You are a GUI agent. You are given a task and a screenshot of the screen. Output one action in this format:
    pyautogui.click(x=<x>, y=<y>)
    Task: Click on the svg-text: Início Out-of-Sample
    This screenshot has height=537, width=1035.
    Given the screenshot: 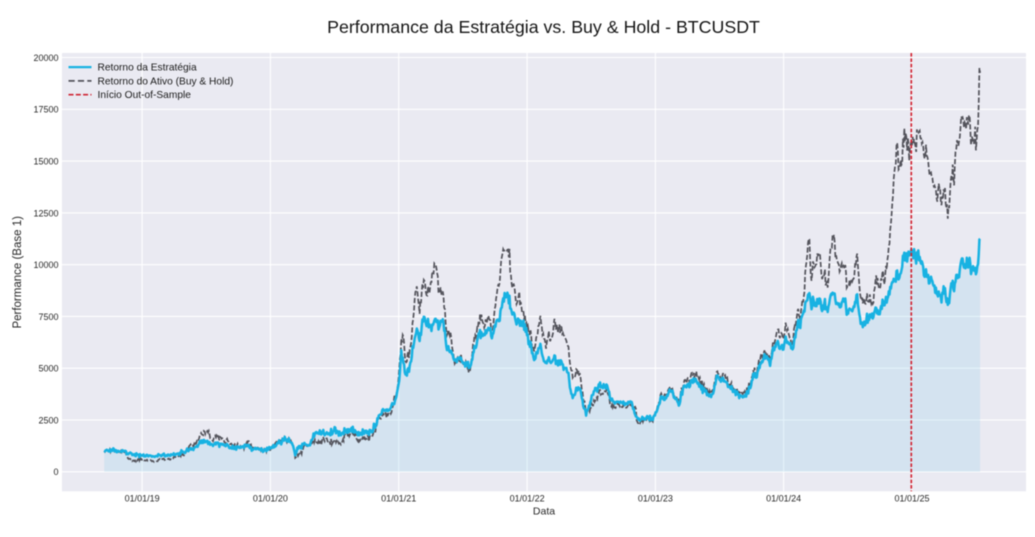 What is the action you would take?
    pyautogui.click(x=145, y=95)
    